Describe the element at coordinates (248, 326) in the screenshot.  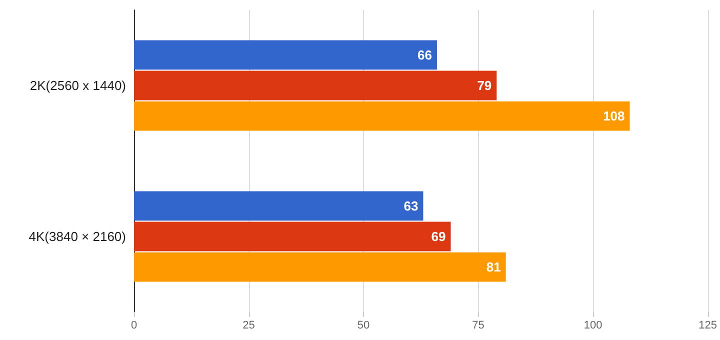
I see `x-tick-label: 25` at that location.